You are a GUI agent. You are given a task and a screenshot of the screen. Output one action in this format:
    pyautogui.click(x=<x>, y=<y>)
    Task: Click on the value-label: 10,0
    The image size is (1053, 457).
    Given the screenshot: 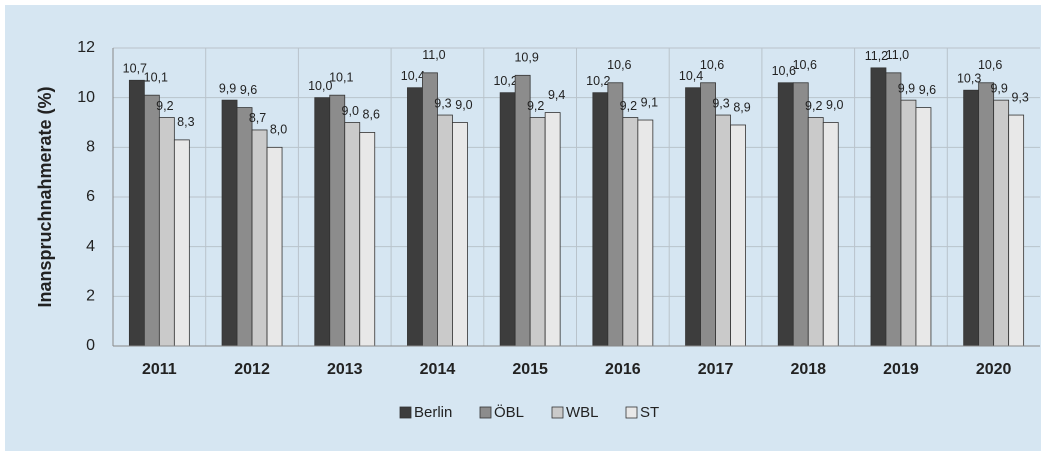 What is the action you would take?
    pyautogui.click(x=320, y=86)
    